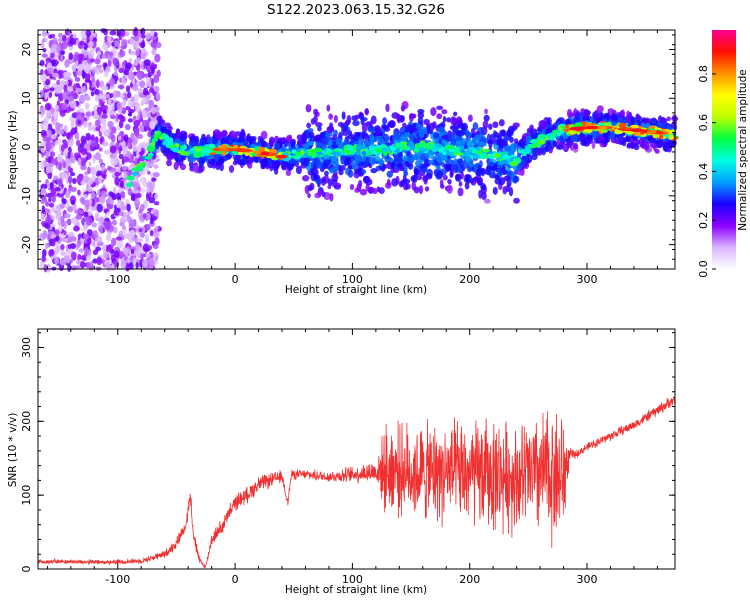  What do you see at coordinates (26, 245) in the screenshot?
I see `spectrogram-y-tick-label: -20` at bounding box center [26, 245].